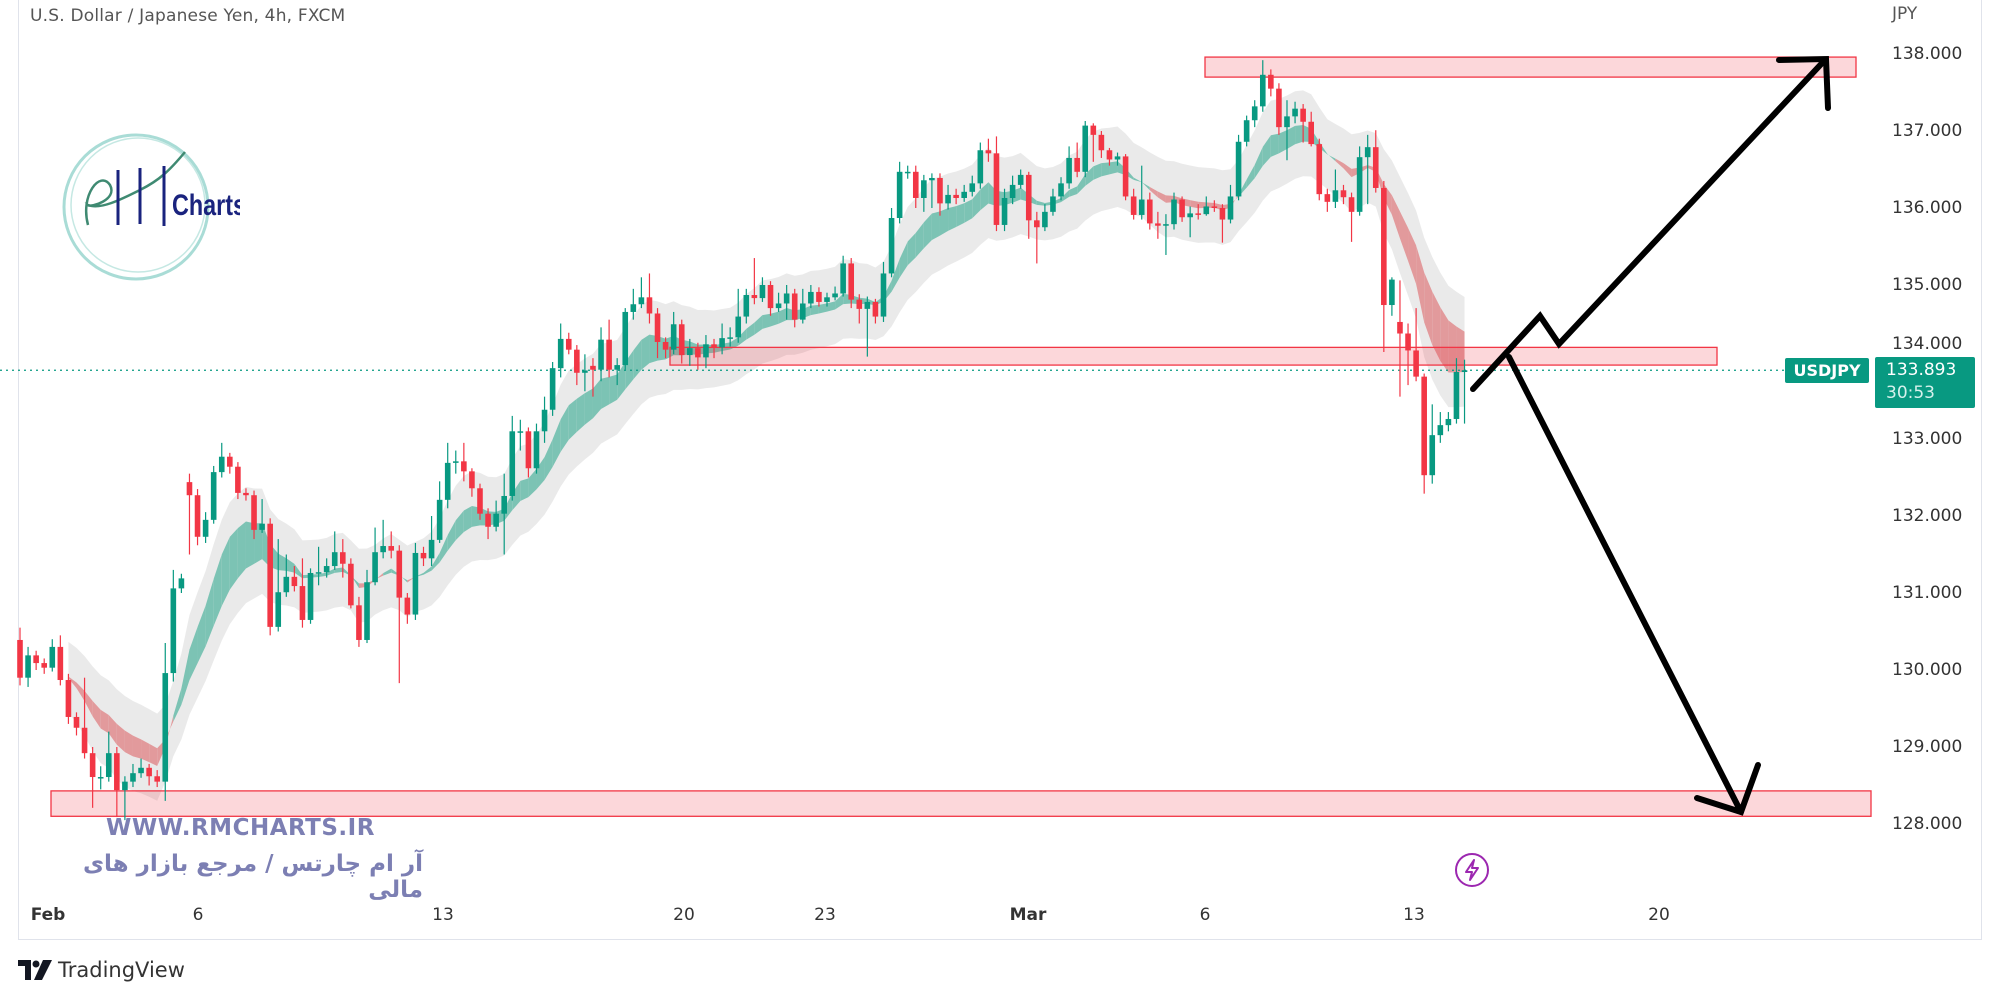 The image size is (2000, 1000). I want to click on time-tick-label: 6, so click(198, 915).